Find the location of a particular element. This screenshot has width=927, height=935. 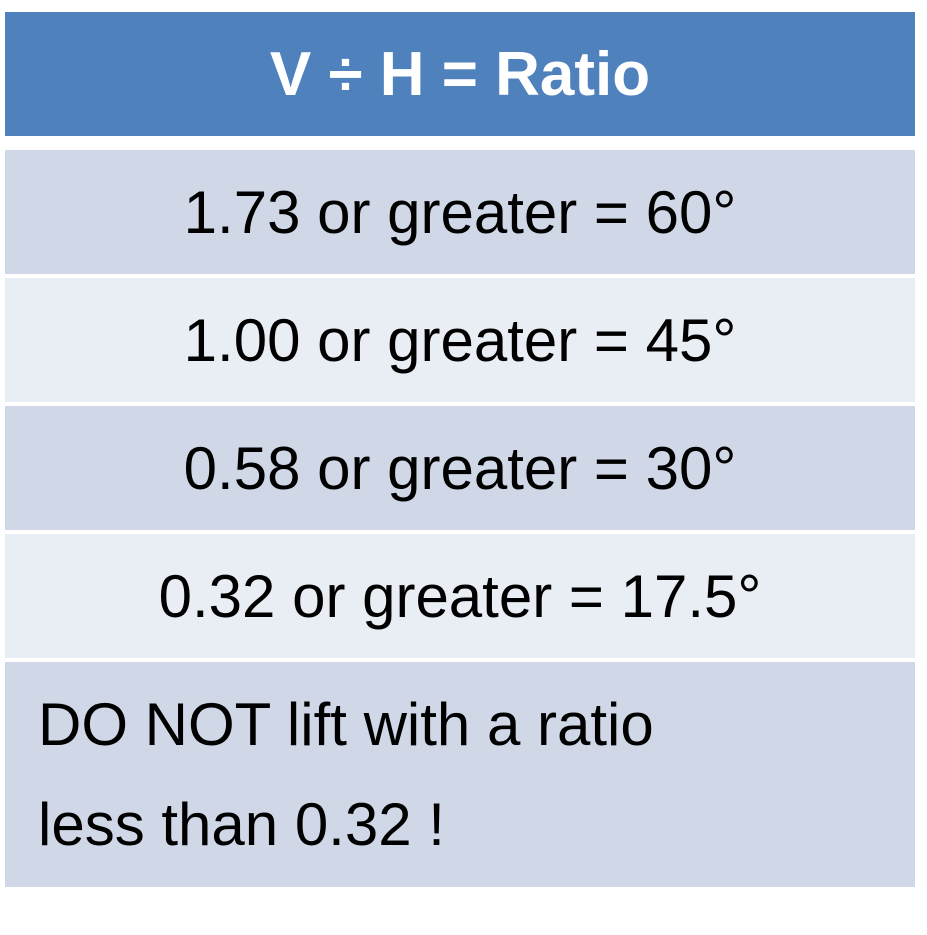

table-row: 0.58 or greater = 30° is located at coordinates (460, 468).